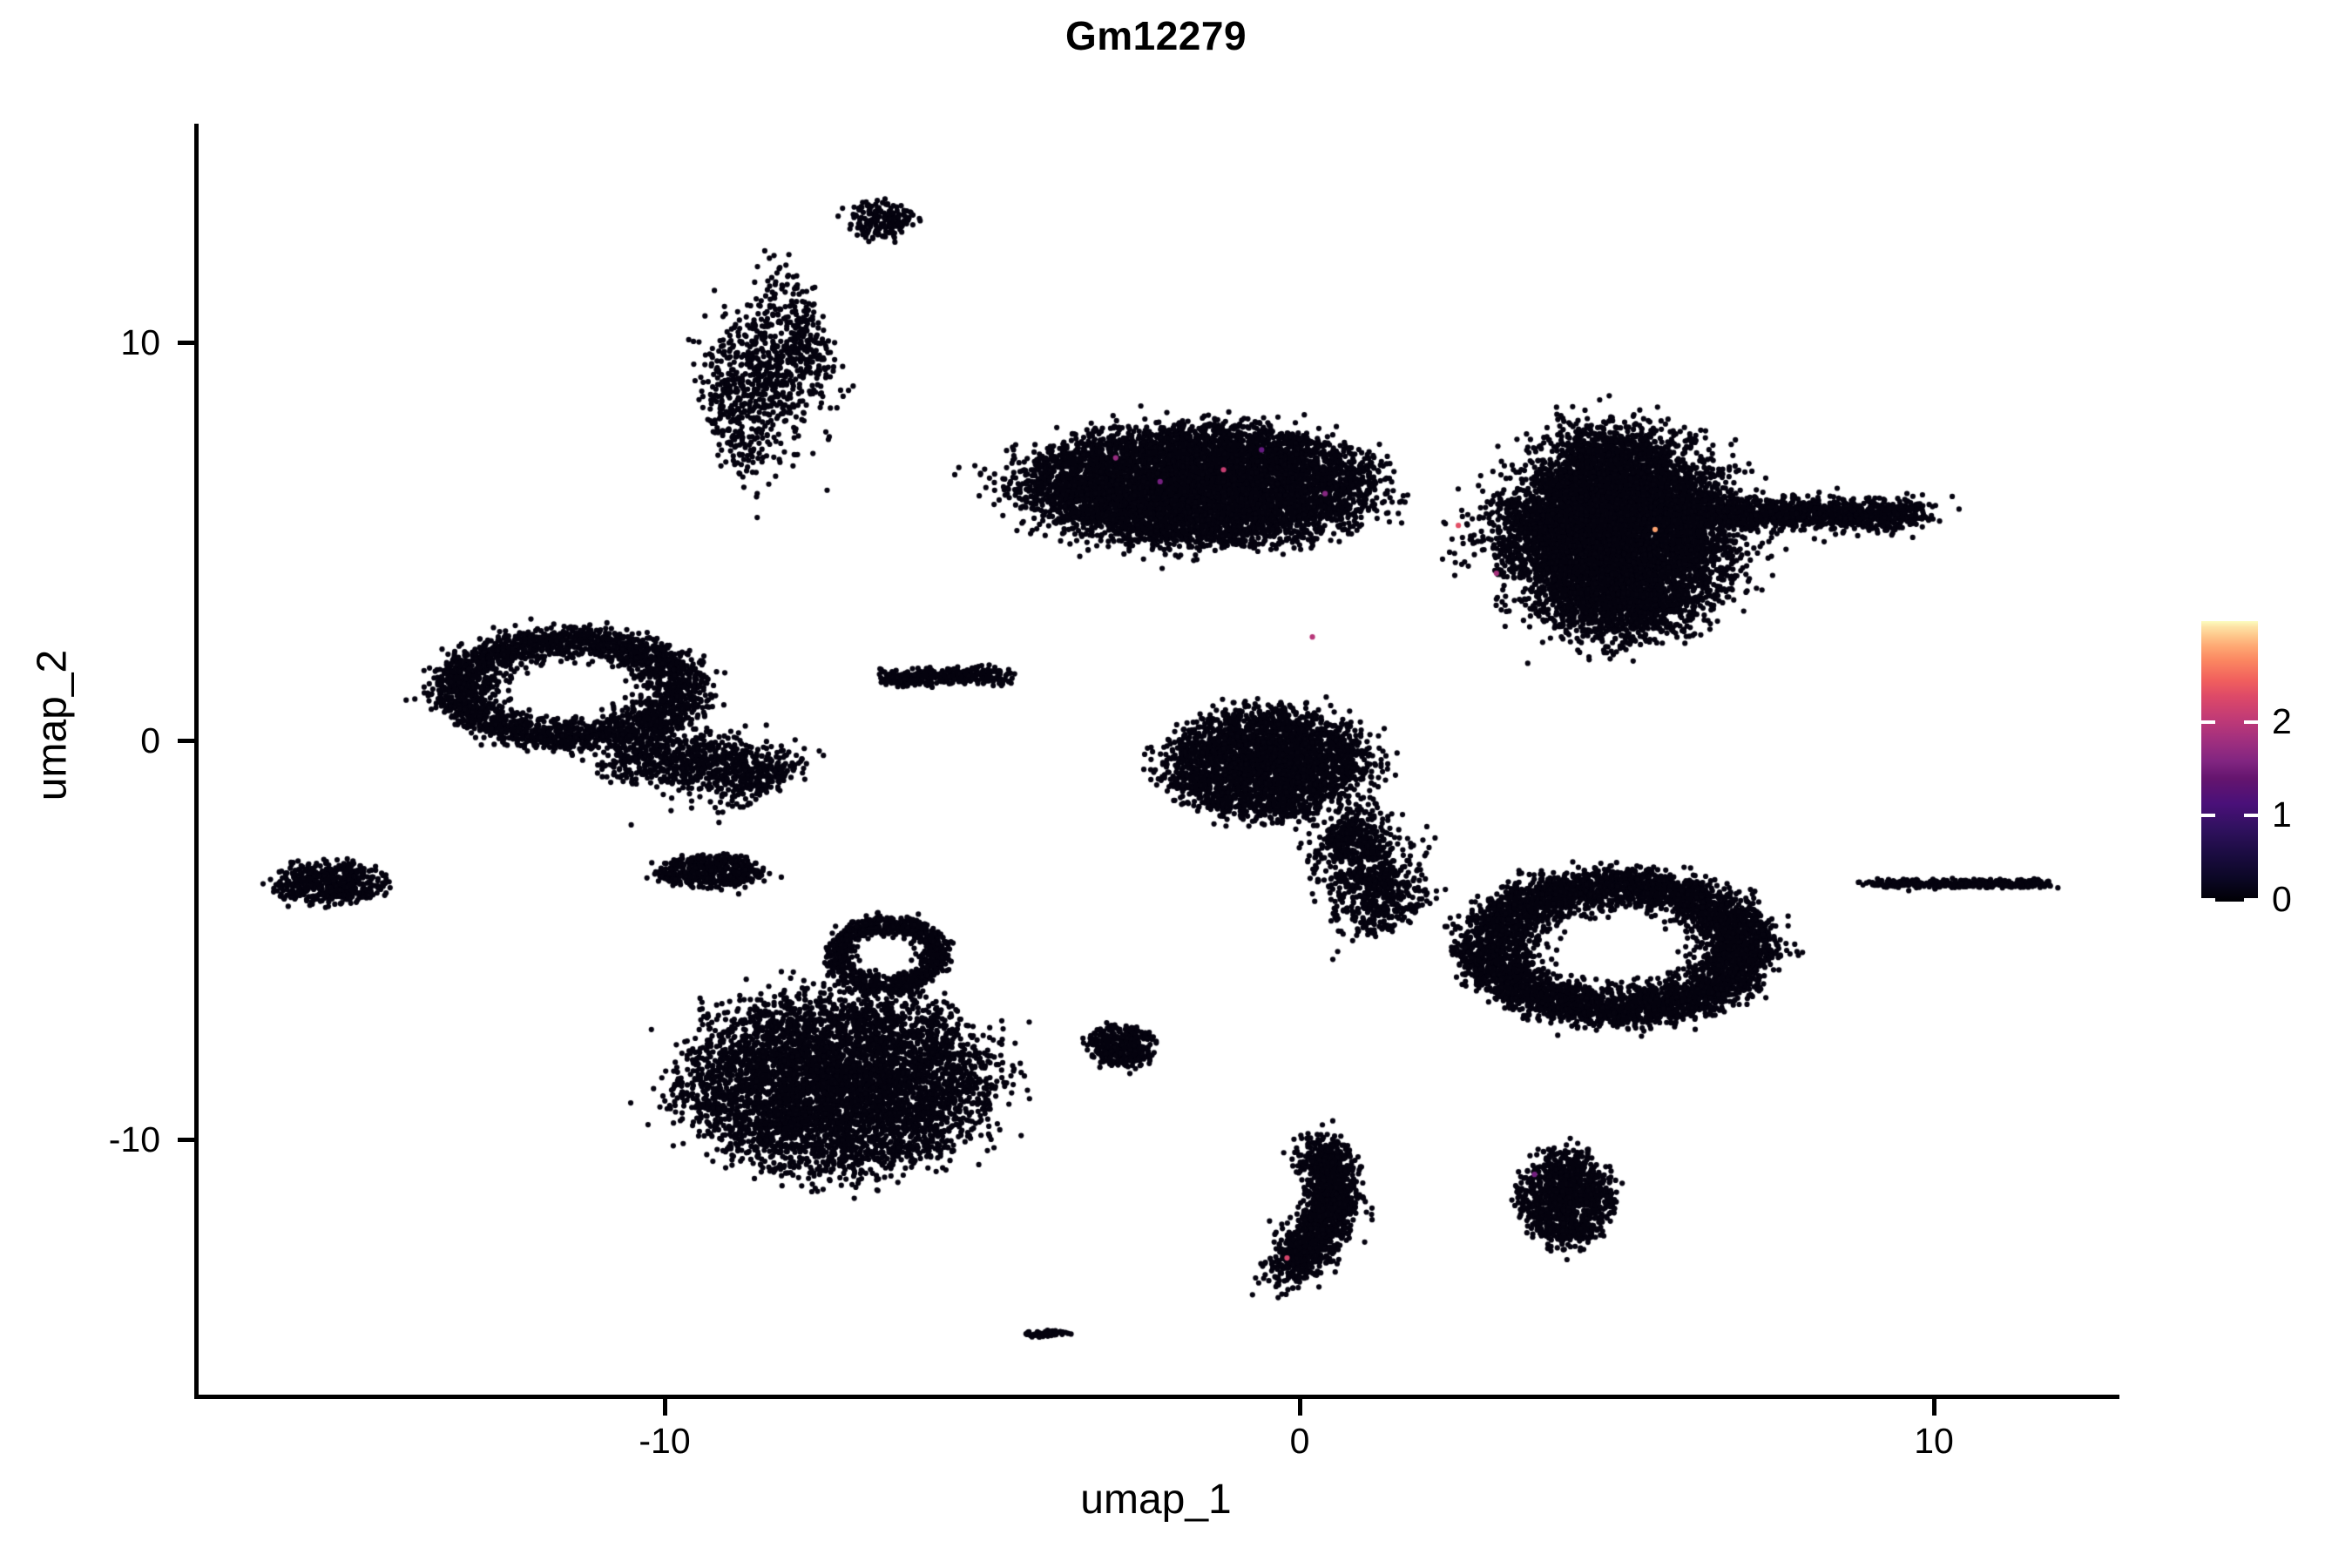  Describe the element at coordinates (2208, 900) in the screenshot. I see `legend-tick-mark-0-left` at that location.